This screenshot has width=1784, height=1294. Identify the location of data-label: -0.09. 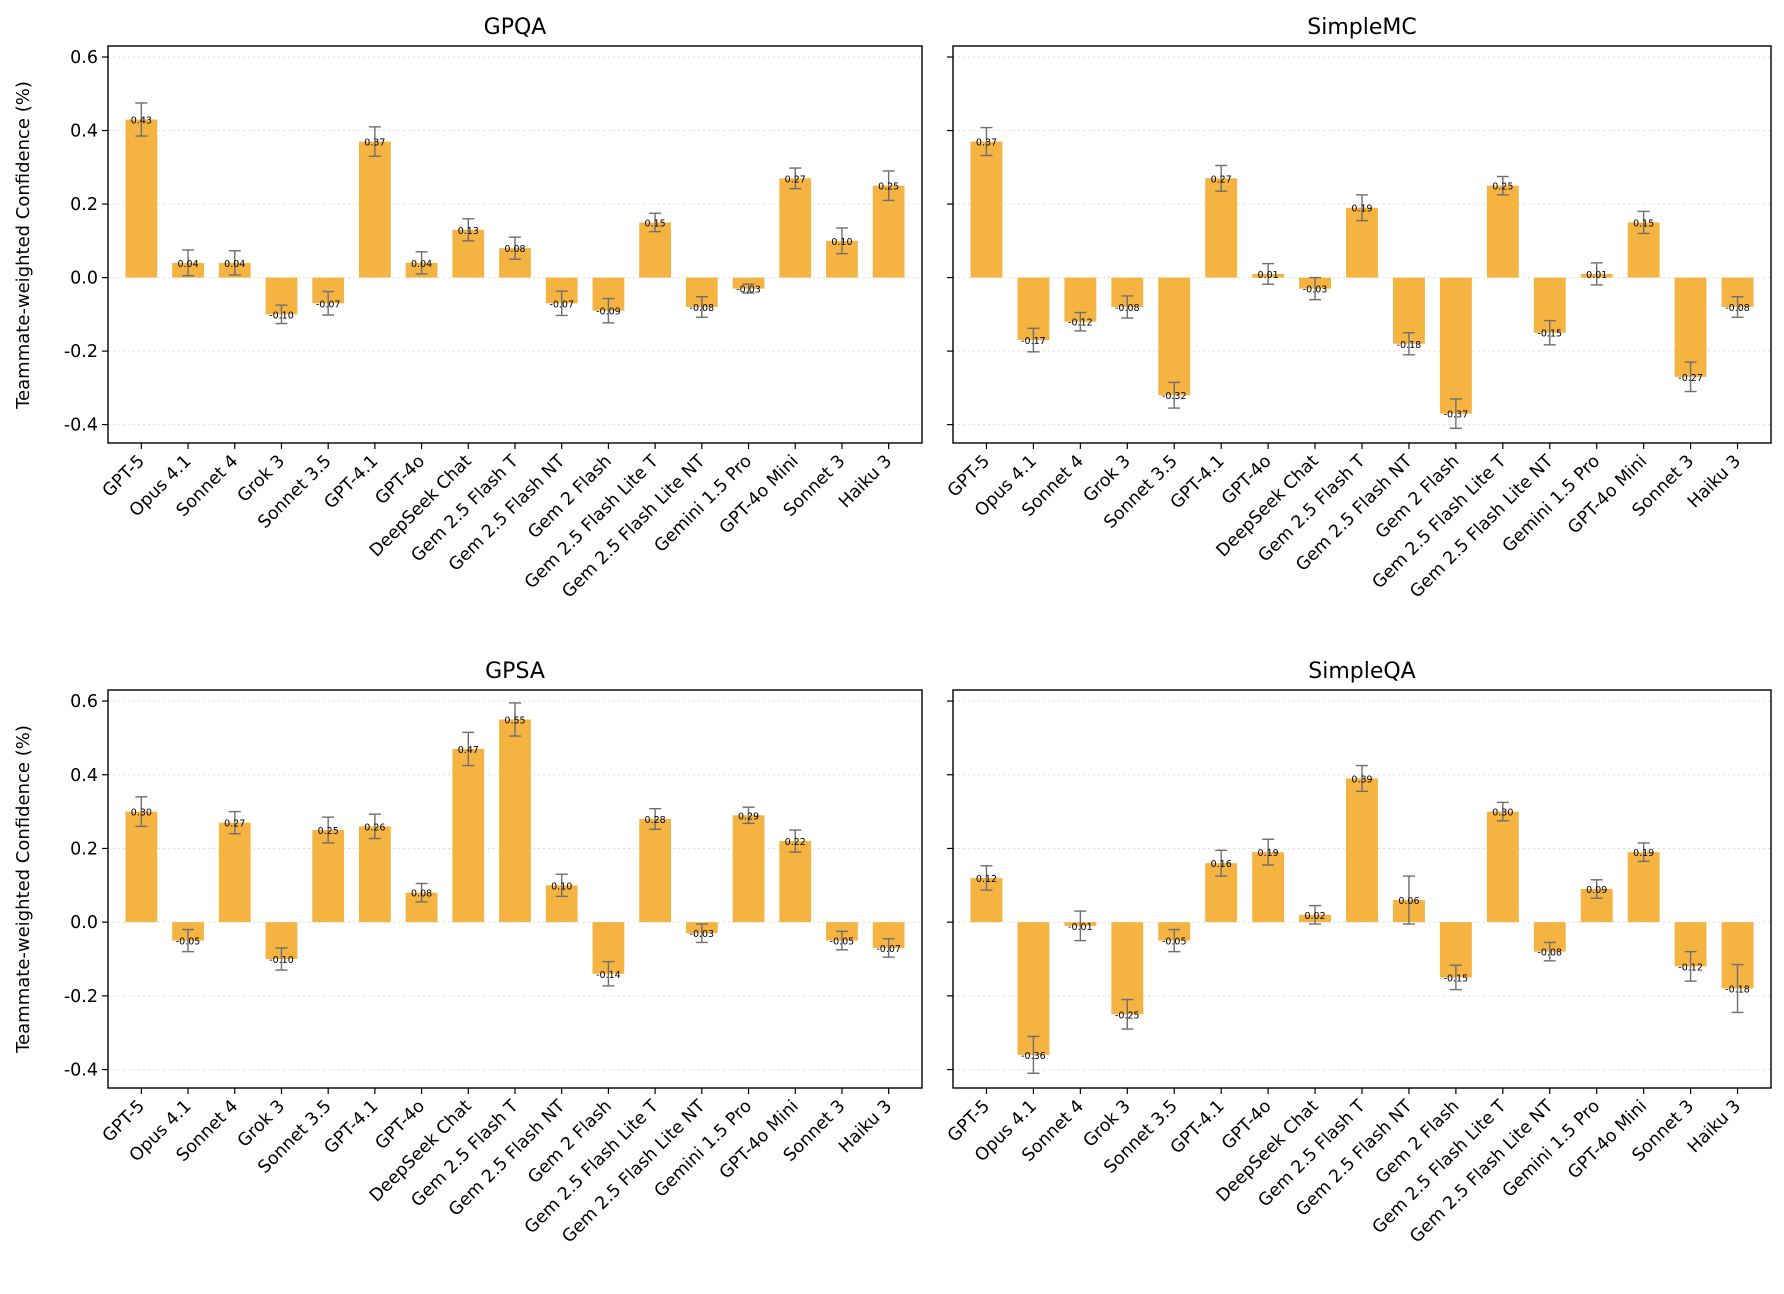
(608, 312).